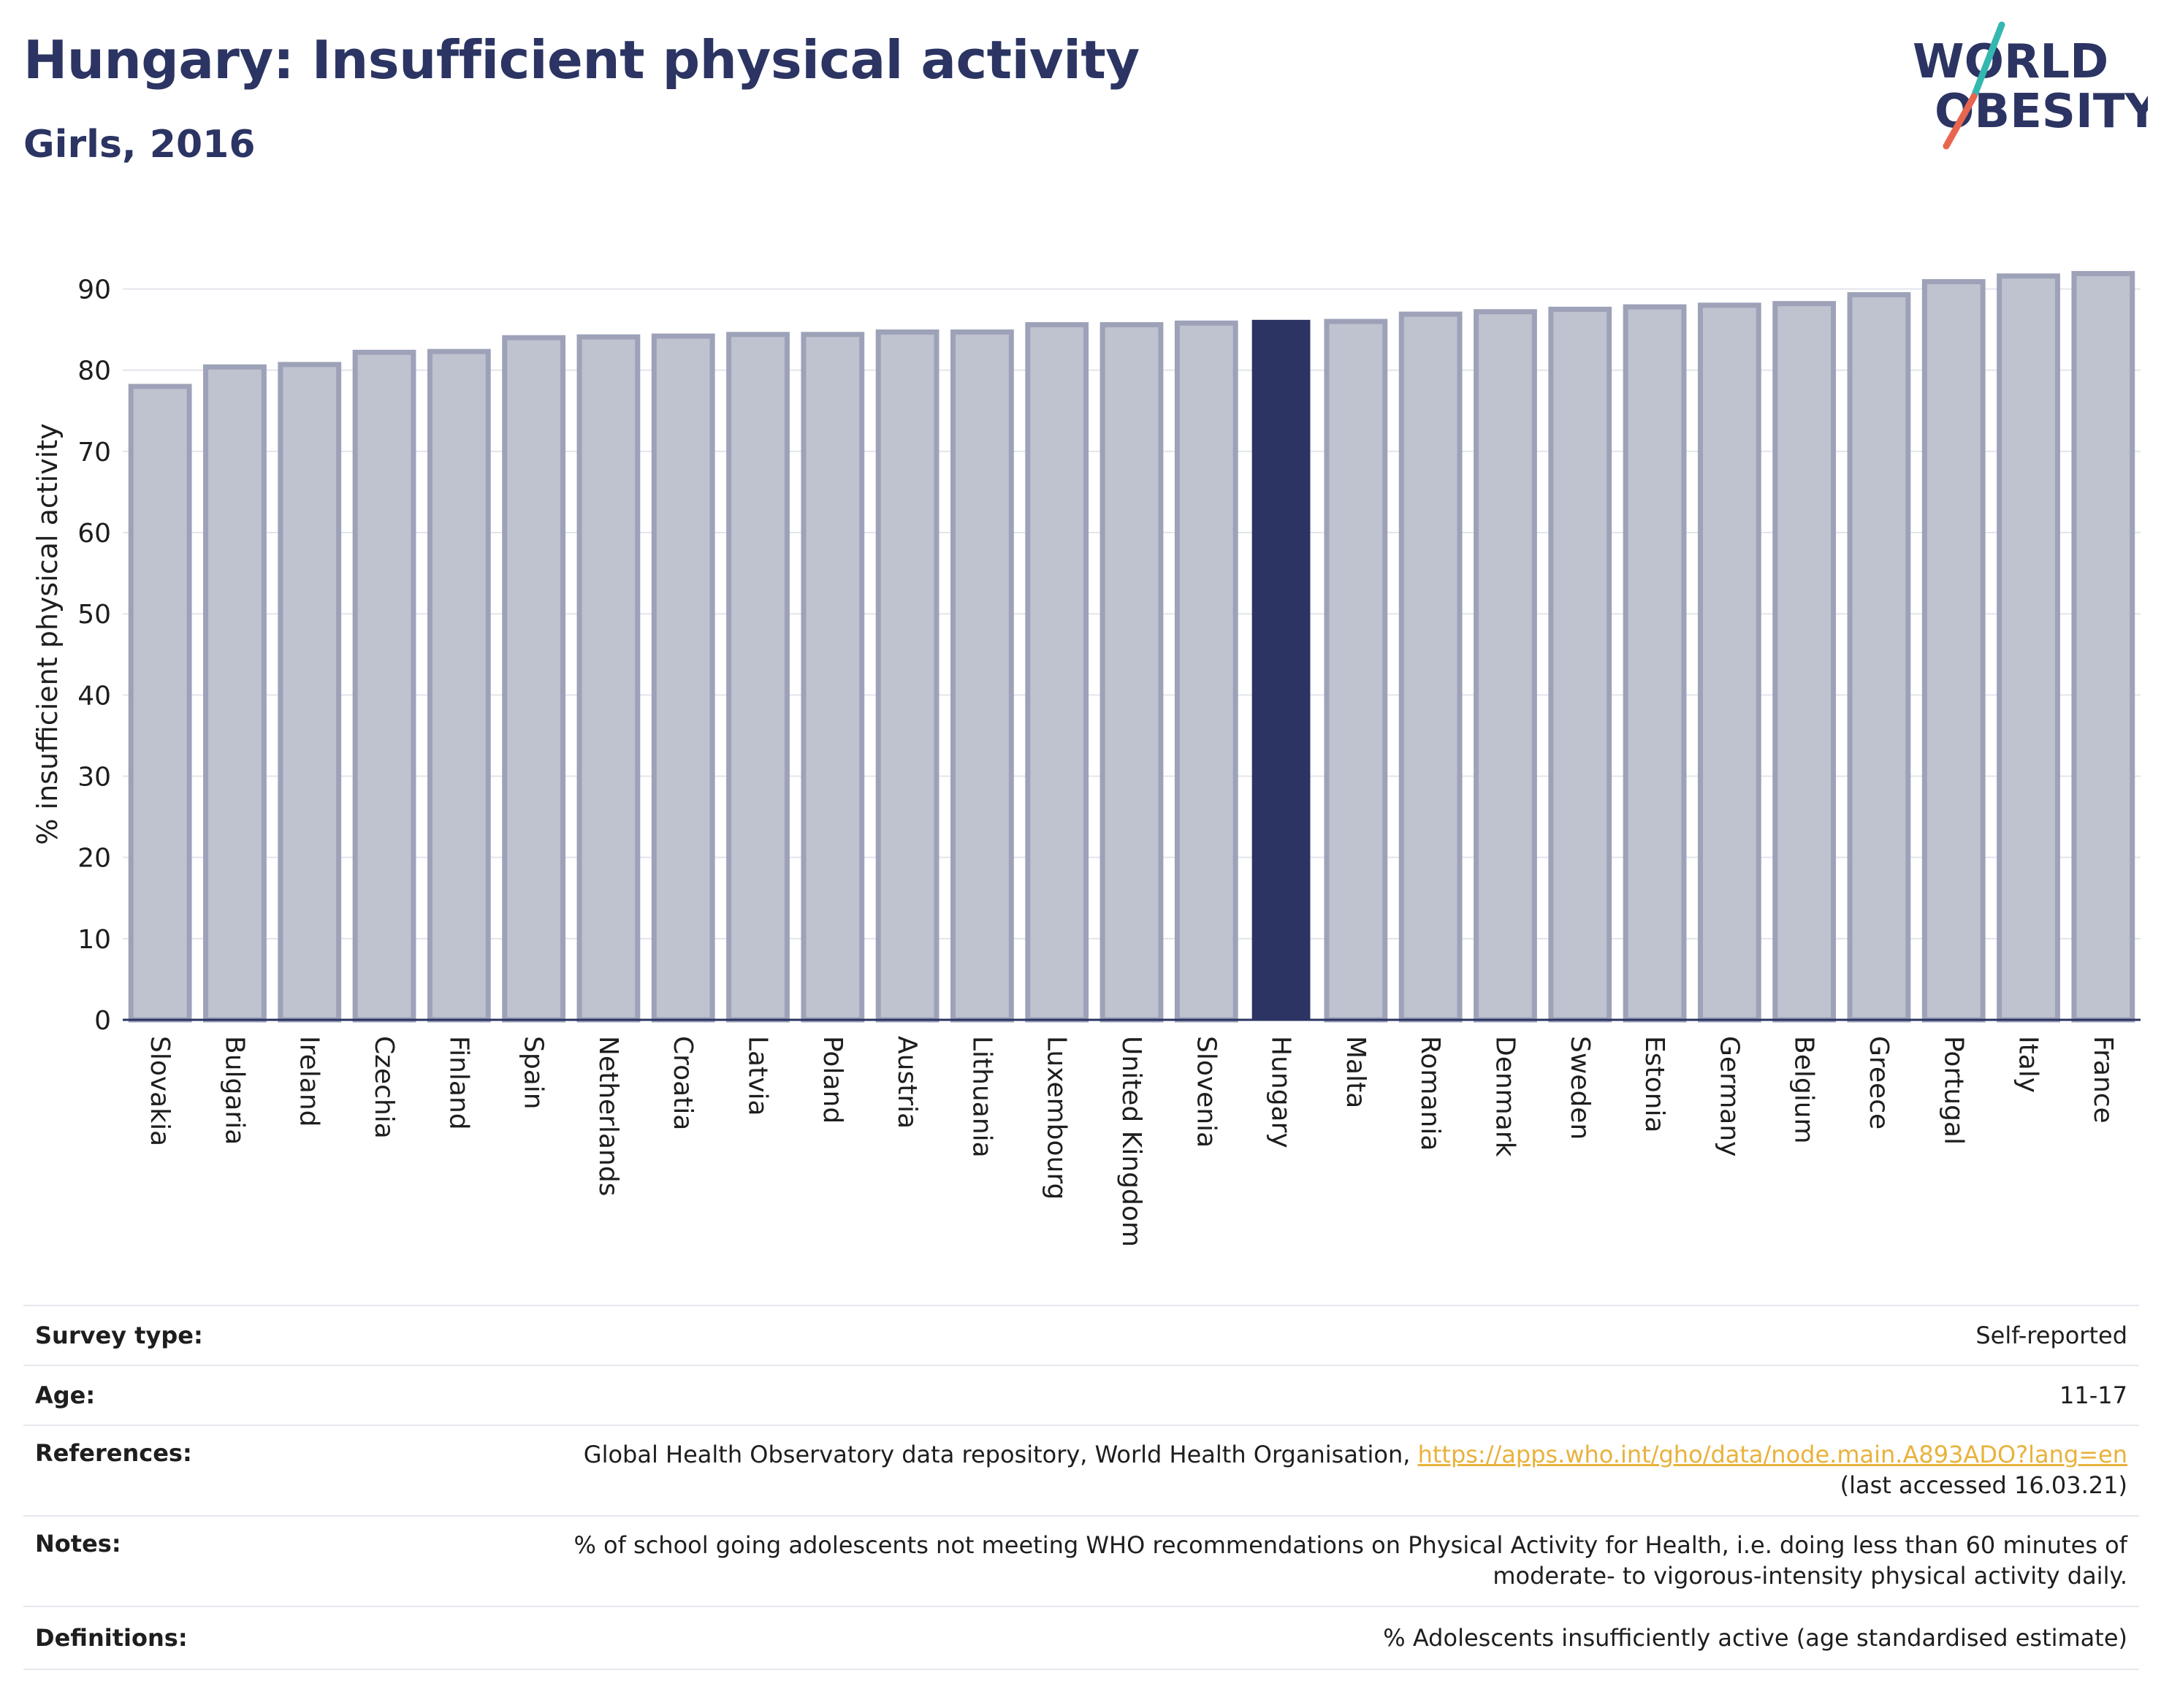  What do you see at coordinates (608, 1116) in the screenshot?
I see `x-tick-label: Netherlands` at bounding box center [608, 1116].